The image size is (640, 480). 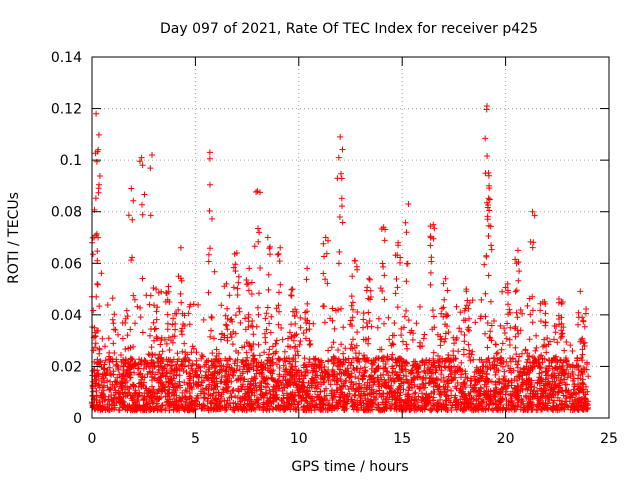 What do you see at coordinates (349, 467) in the screenshot?
I see `x-axis-label: GPS time / hours` at bounding box center [349, 467].